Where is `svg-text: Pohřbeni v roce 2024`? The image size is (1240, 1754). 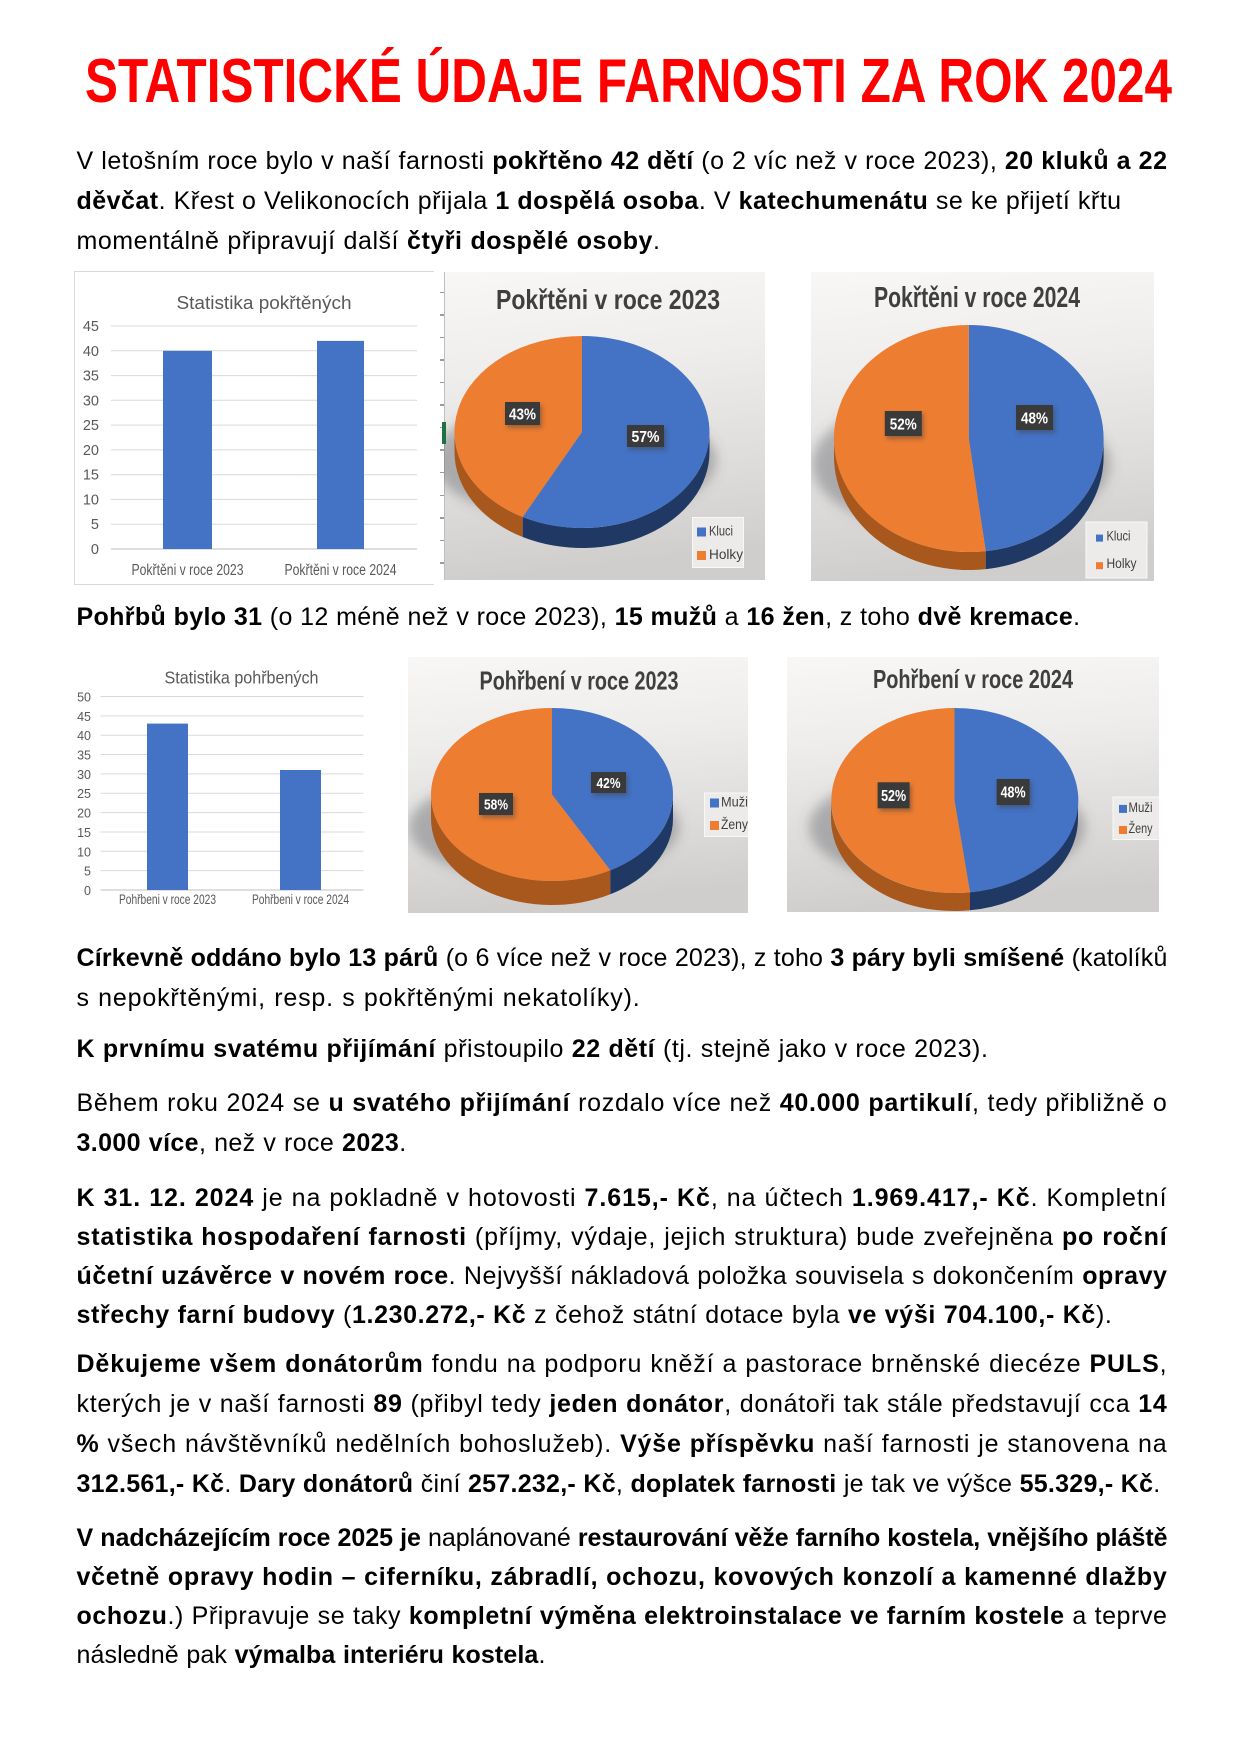 svg-text: Pohřbeni v roce 2024 is located at coordinates (300, 899).